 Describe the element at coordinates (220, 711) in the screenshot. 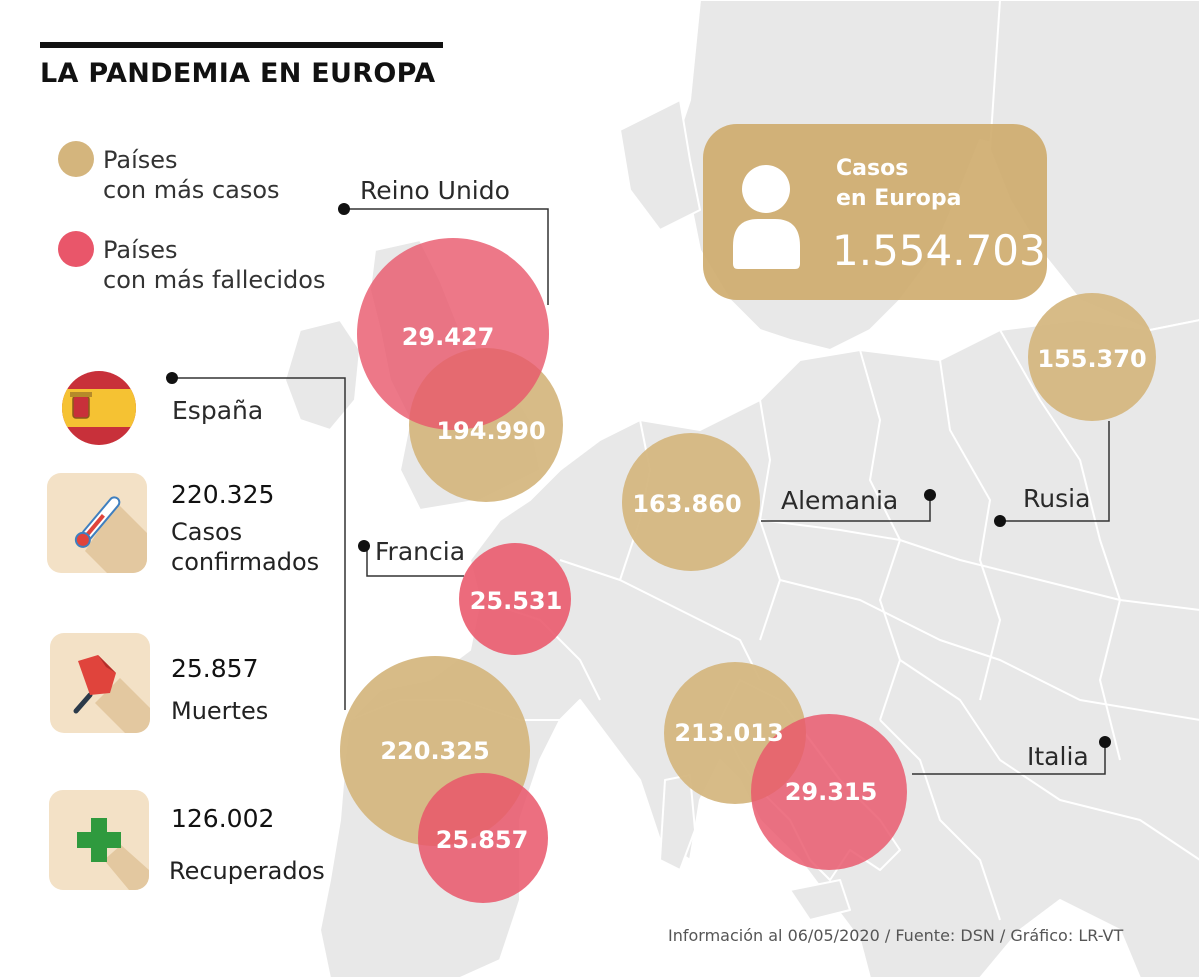

I see `stat-deaths-label: Muertes` at that location.